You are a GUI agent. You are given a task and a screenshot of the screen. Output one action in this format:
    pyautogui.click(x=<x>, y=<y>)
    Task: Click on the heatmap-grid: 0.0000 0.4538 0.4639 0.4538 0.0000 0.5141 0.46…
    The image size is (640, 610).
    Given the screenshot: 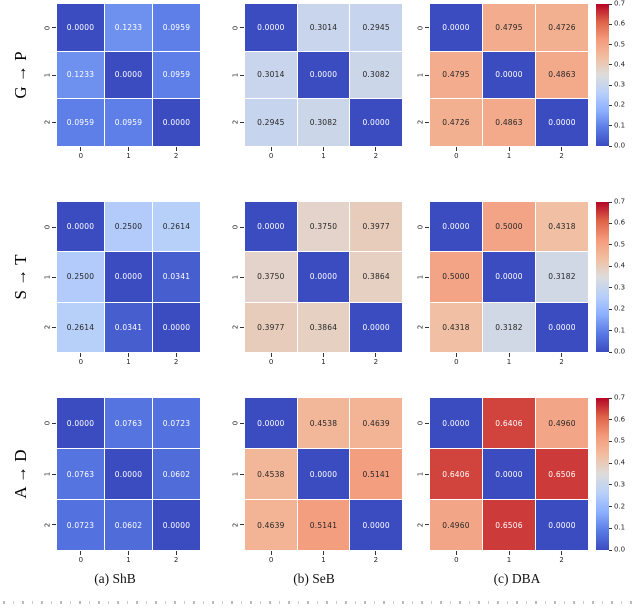 What is the action you would take?
    pyautogui.click(x=323, y=474)
    